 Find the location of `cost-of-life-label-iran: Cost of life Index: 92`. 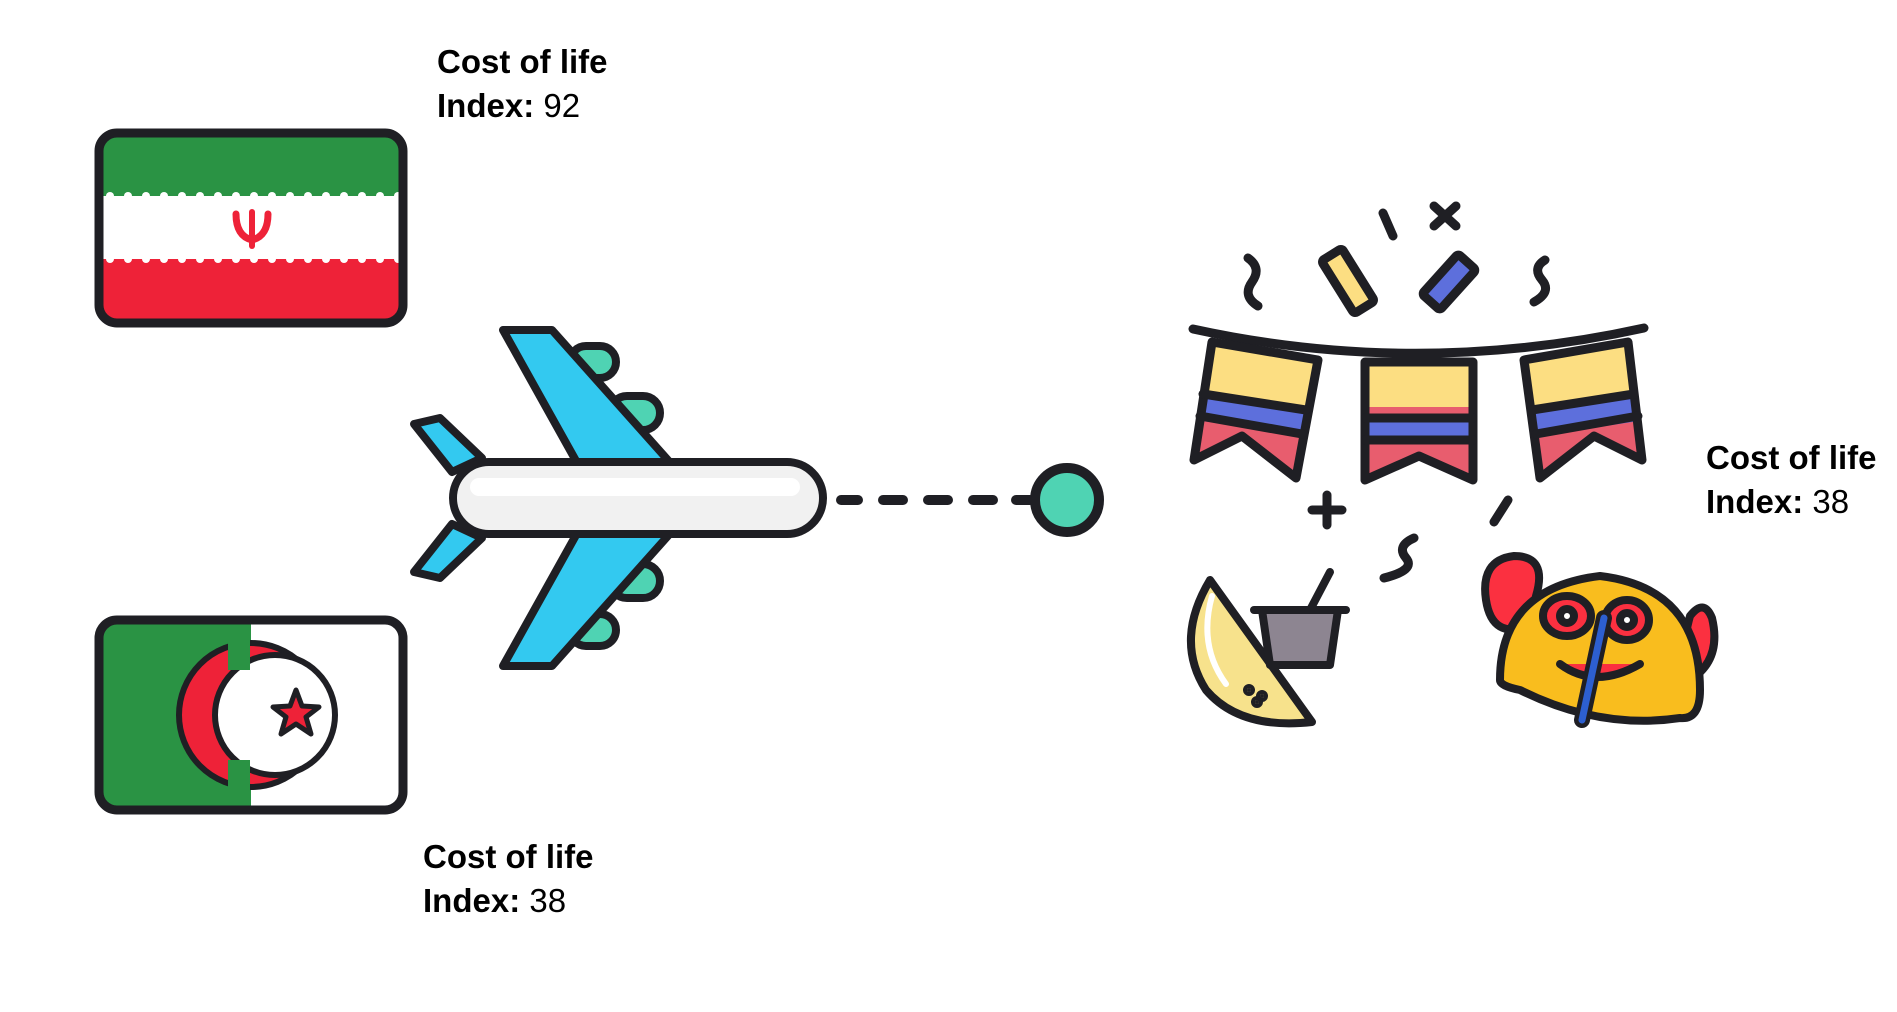

cost-of-life-label-iran: Cost of life Index: 92 is located at coordinates (522, 84).